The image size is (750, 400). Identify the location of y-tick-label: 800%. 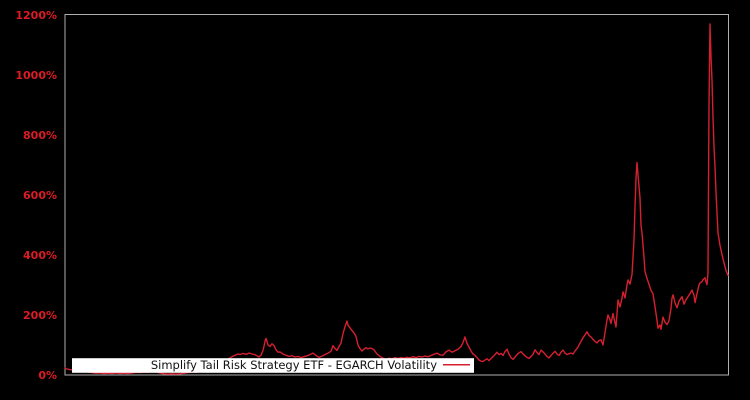
(40, 135).